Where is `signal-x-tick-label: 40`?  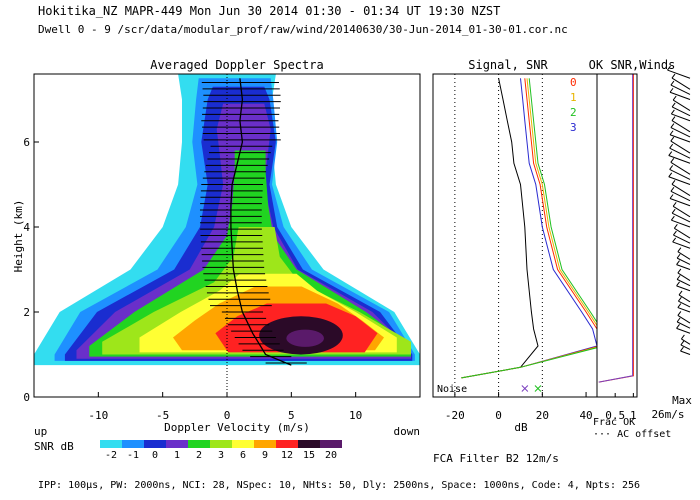 signal-x-tick-label: 40 is located at coordinates (585, 415).